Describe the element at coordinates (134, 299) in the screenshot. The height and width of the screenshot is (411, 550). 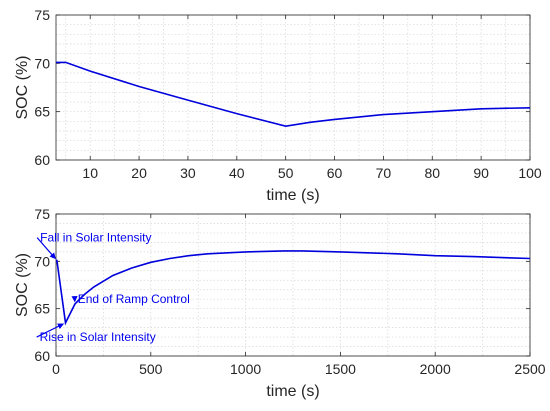
I see `annotation-label: End of Ramp Control` at that location.